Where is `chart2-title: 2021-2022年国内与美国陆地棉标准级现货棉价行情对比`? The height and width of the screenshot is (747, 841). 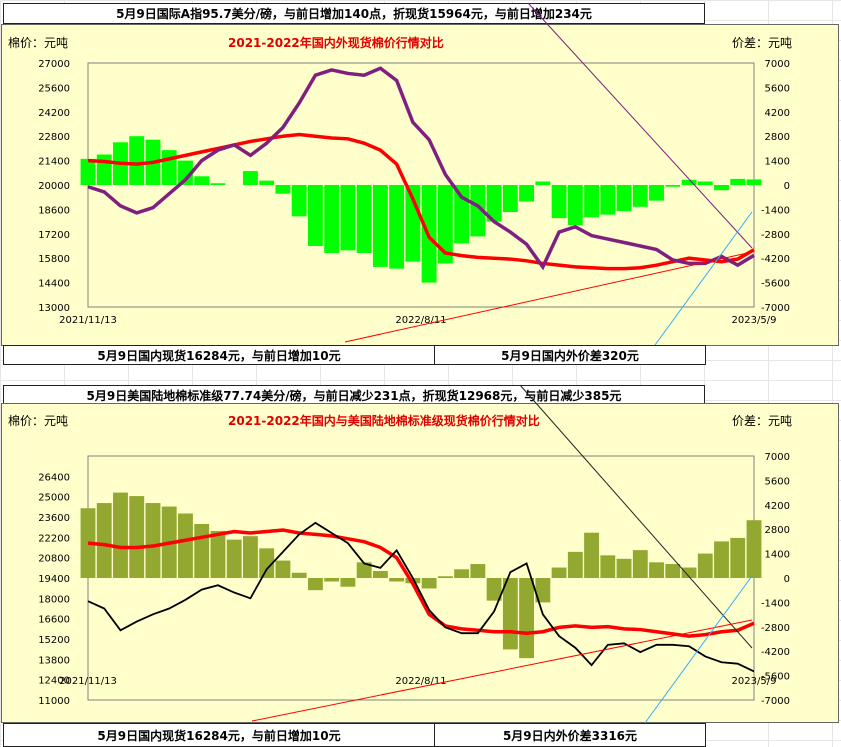
chart2-title: 2021-2022年国内与美国陆地棉标准级现货棉价行情对比 is located at coordinates (384, 421).